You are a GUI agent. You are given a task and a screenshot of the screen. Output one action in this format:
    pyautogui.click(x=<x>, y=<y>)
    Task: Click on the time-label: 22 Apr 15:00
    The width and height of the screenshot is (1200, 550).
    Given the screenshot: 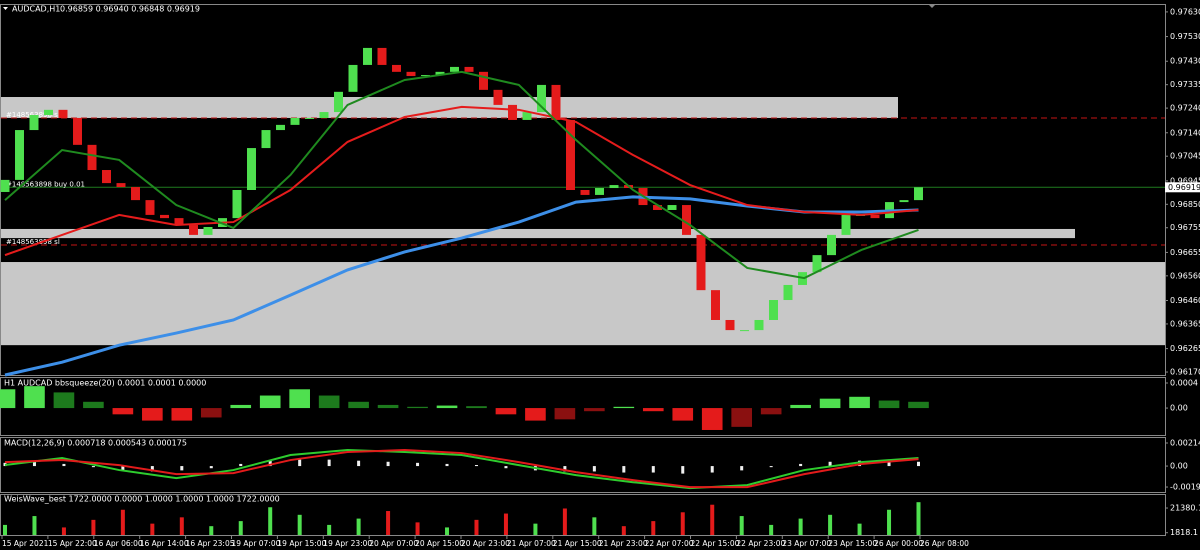 What is the action you would take?
    pyautogui.click(x=715, y=543)
    